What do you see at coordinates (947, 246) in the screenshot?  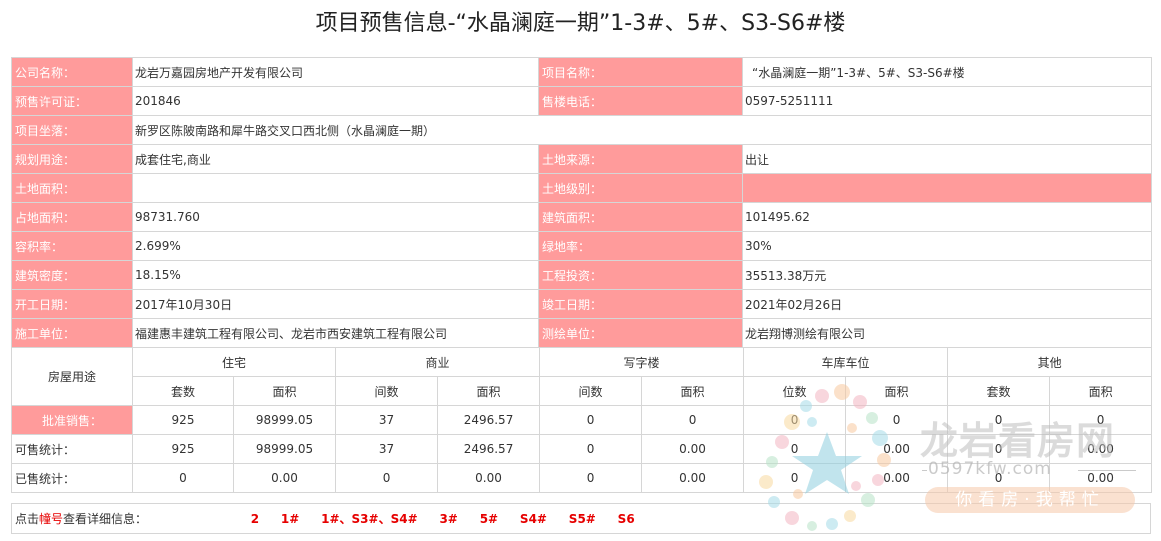 I see `green-ratio-value: 30%` at bounding box center [947, 246].